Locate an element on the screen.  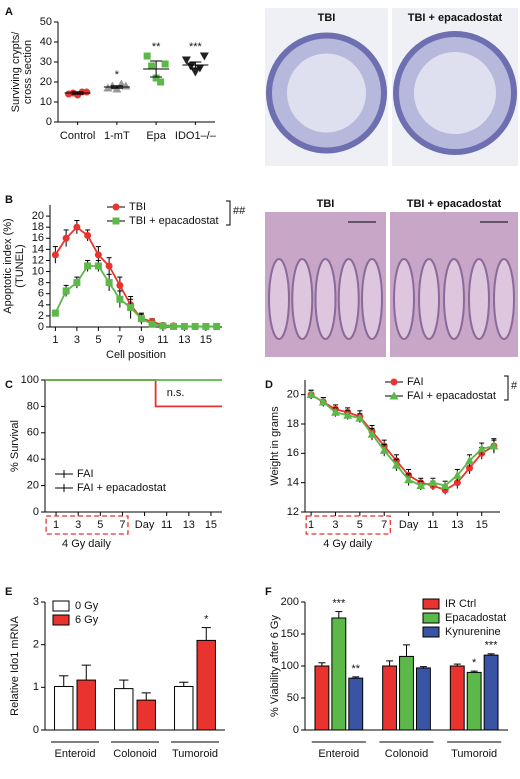
annotation-bracket is located at coordinates (228, 213).